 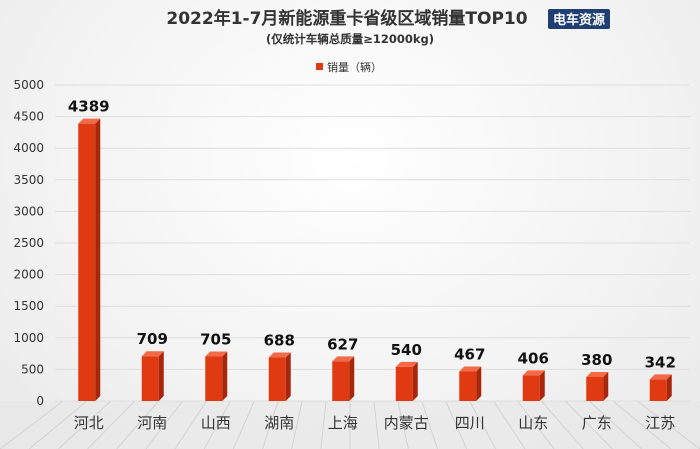 What do you see at coordinates (28, 275) in the screenshot?
I see `y-tick-label: 2000` at bounding box center [28, 275].